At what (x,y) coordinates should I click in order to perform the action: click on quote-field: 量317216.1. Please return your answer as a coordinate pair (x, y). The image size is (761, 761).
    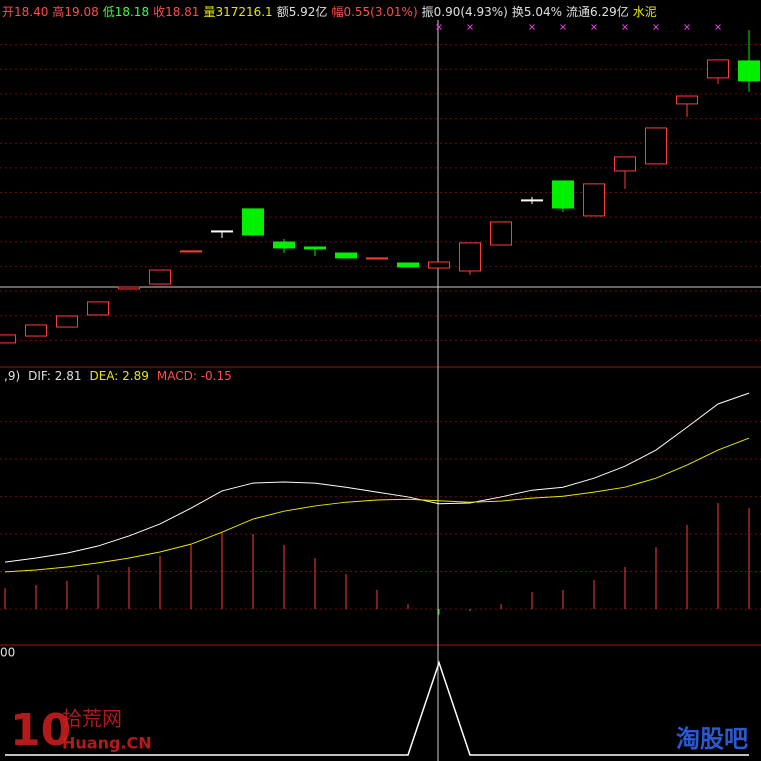
    Looking at the image, I should click on (238, 12).